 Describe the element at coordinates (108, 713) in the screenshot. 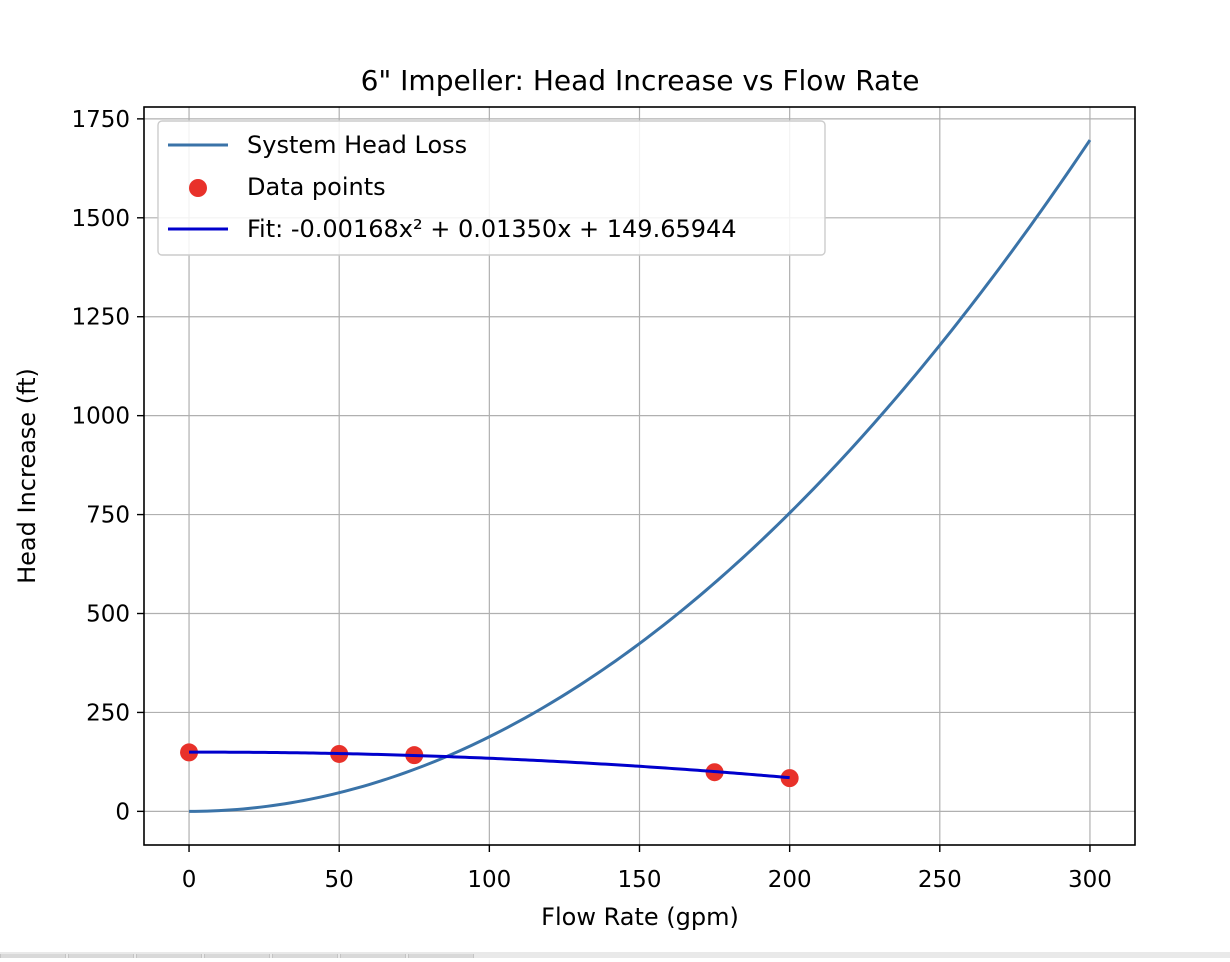

I see `y-tick-label: 250` at that location.